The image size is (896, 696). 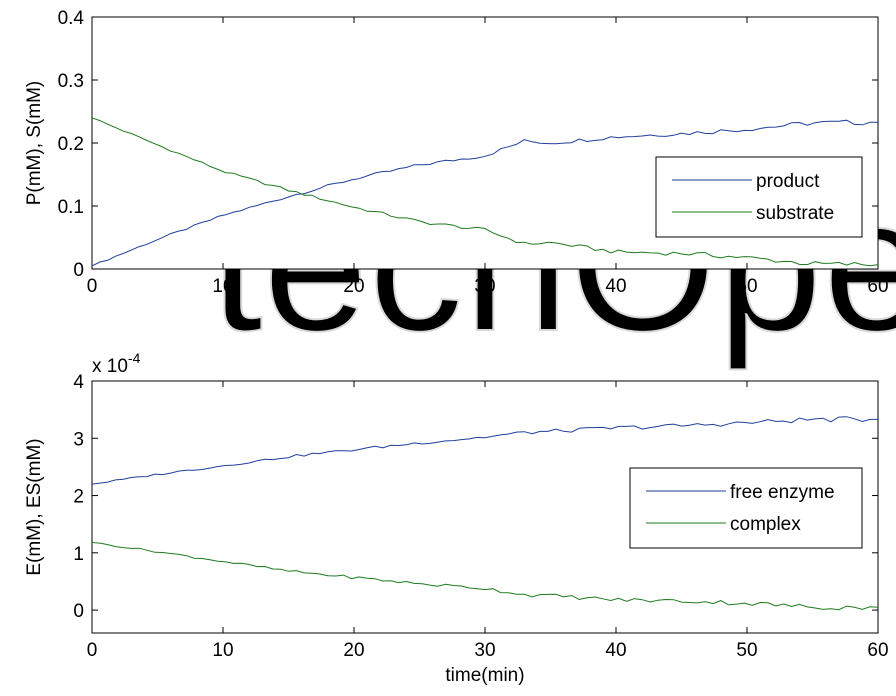 I want to click on legend-label: free enzyme, so click(x=782, y=492).